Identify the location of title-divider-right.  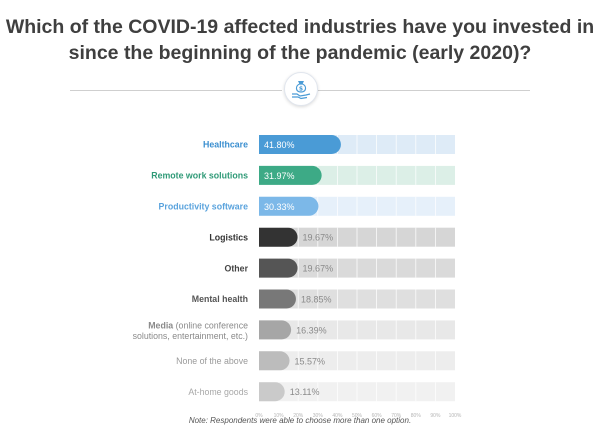
(424, 90).